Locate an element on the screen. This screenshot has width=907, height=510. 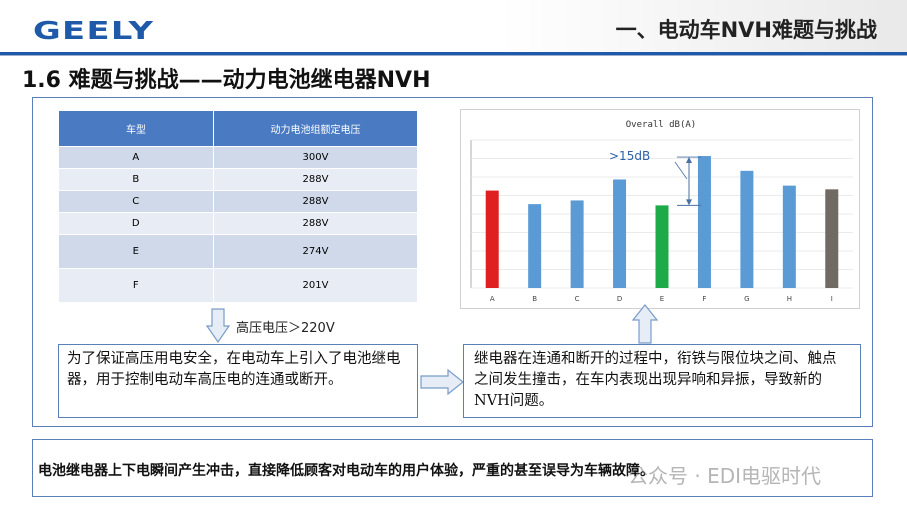
chart-x-tick-label: G is located at coordinates (746, 299).